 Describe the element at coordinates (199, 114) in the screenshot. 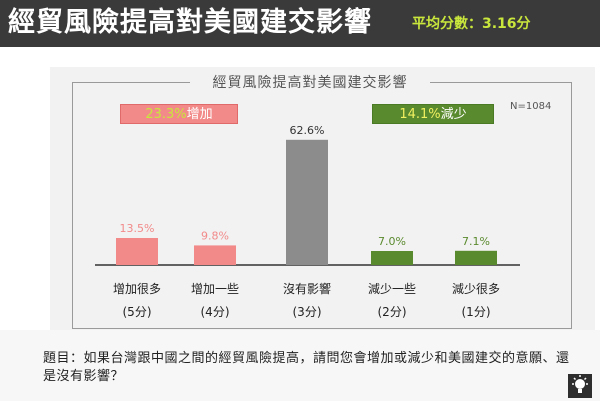

I see `increase-badge-label: 增加` at that location.